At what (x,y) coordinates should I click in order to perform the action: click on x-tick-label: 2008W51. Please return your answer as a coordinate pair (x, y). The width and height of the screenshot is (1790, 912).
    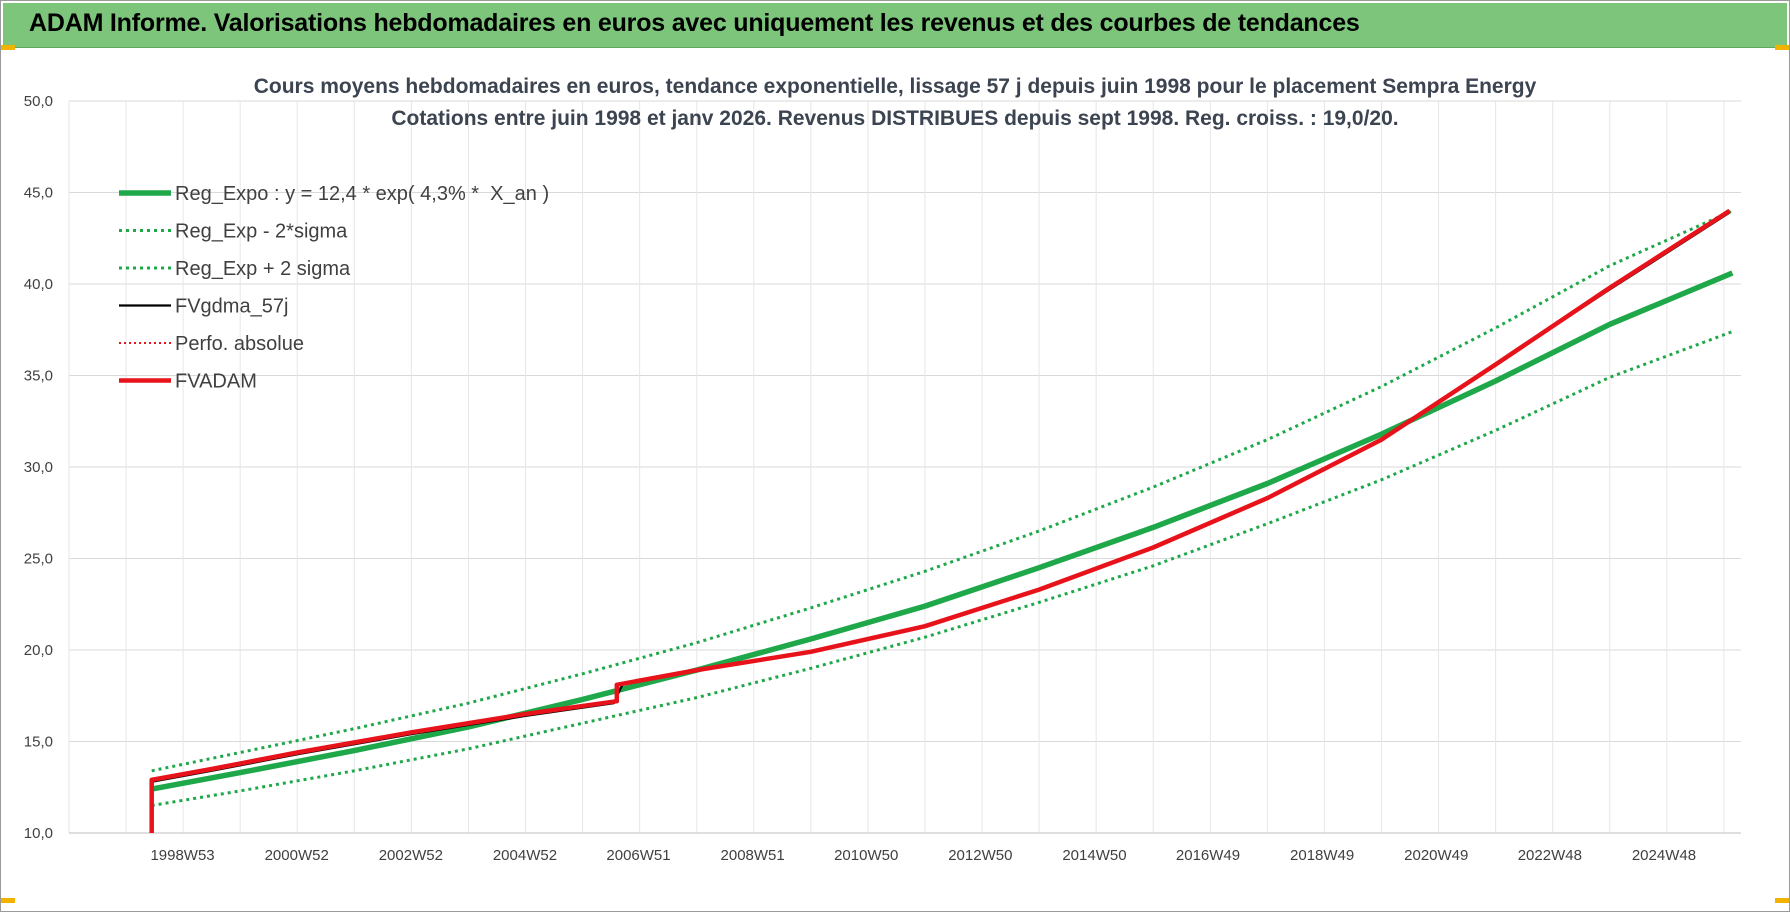
    Looking at the image, I should click on (753, 855).